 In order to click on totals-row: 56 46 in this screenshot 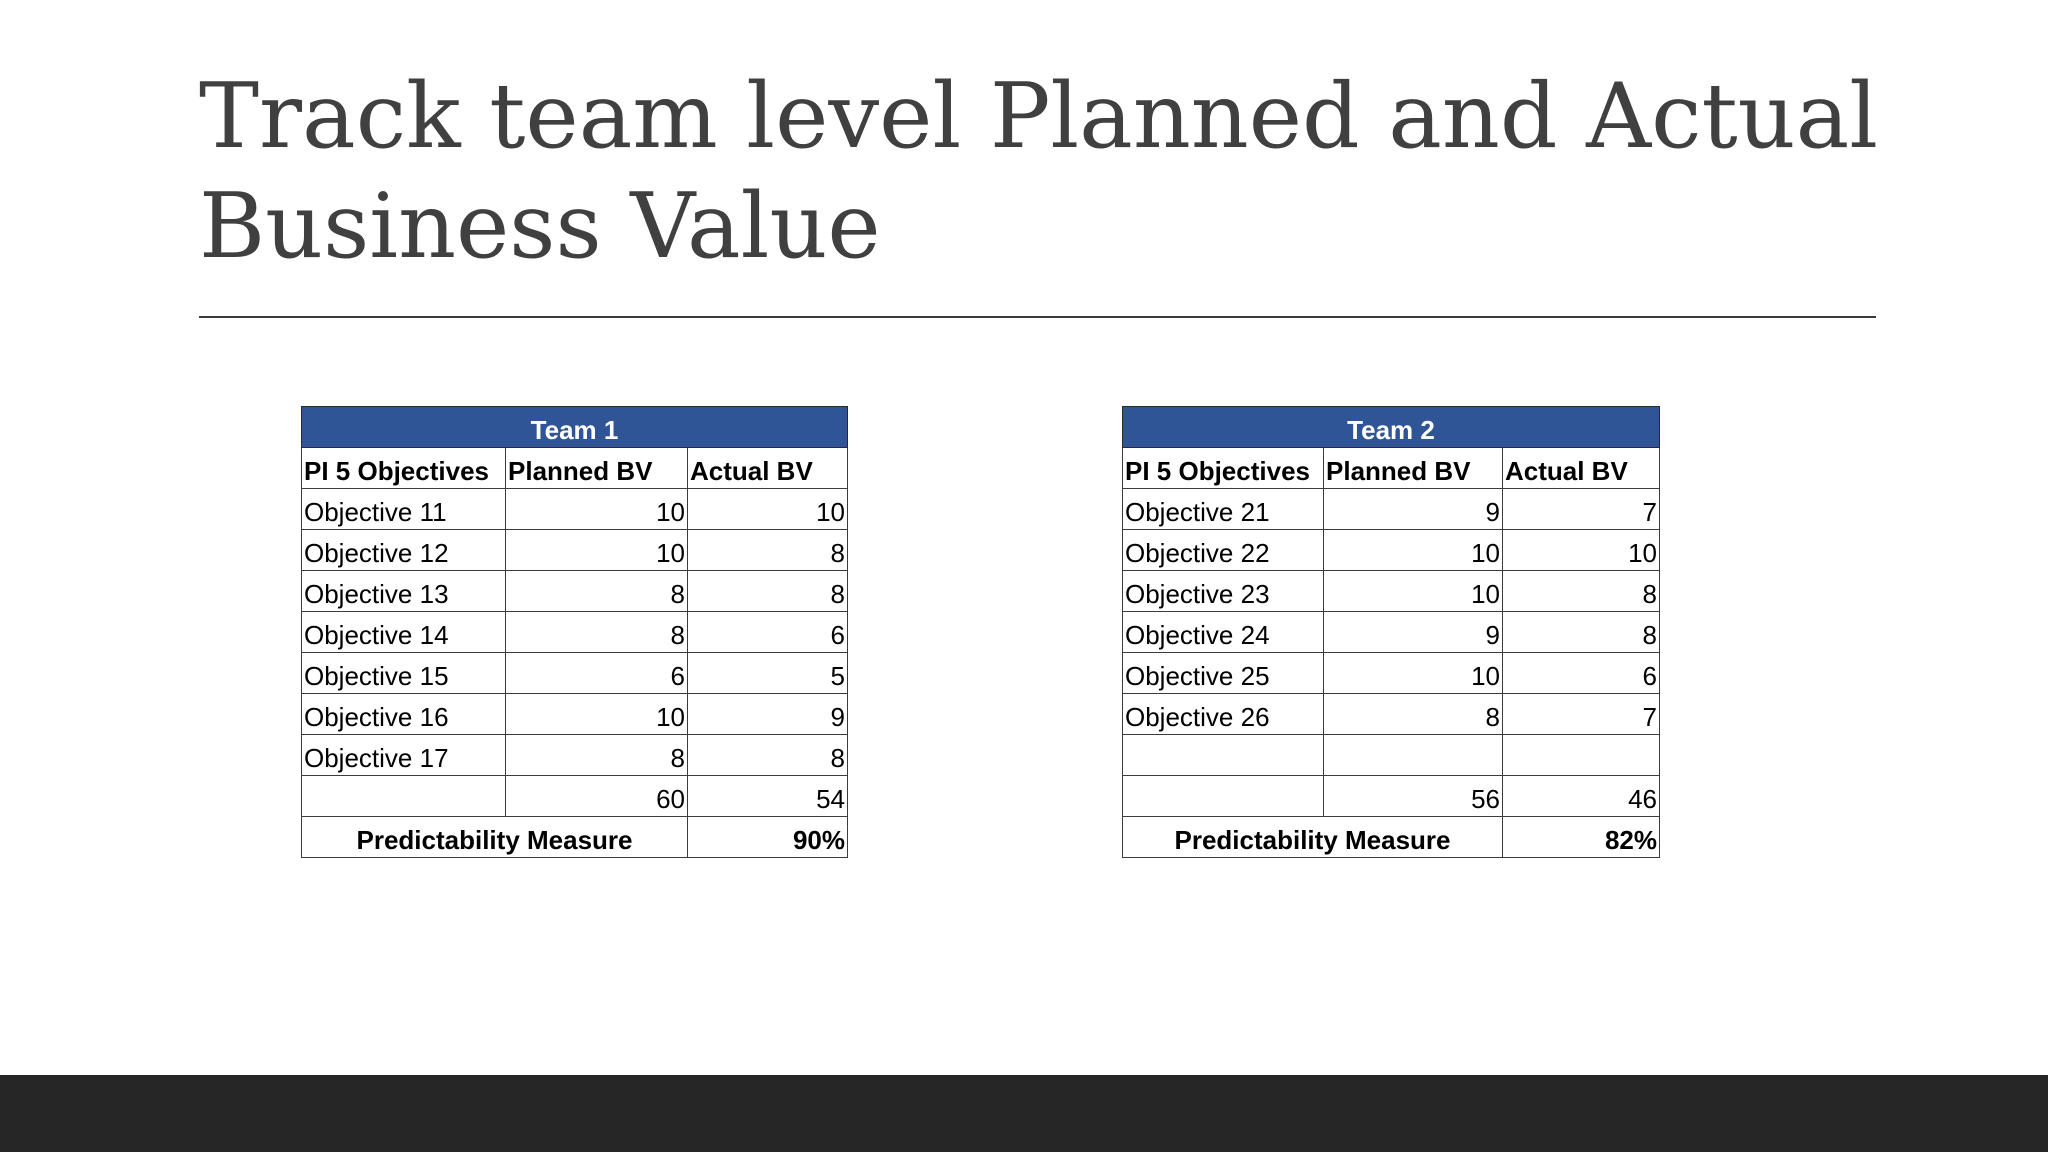, I will do `click(1391, 796)`.